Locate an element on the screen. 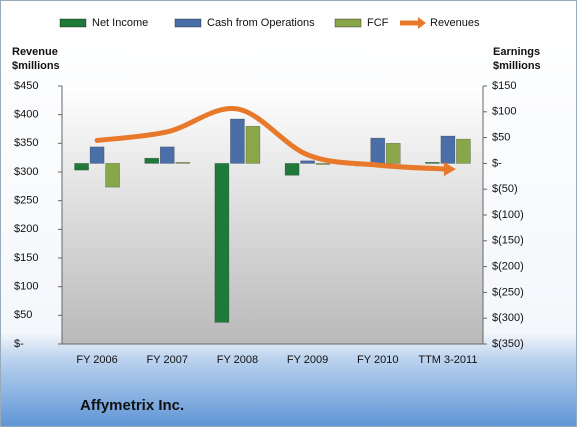 The height and width of the screenshot is (432, 577). y2-axis-title: $millions is located at coordinates (517, 66).